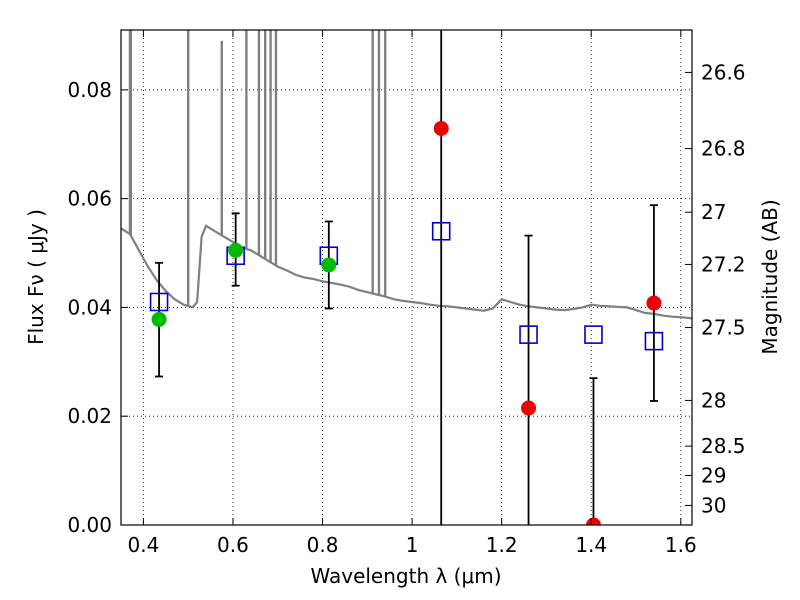 The height and width of the screenshot is (600, 800). Describe the element at coordinates (89, 525) in the screenshot. I see `y-tick-label: 0.00` at that location.